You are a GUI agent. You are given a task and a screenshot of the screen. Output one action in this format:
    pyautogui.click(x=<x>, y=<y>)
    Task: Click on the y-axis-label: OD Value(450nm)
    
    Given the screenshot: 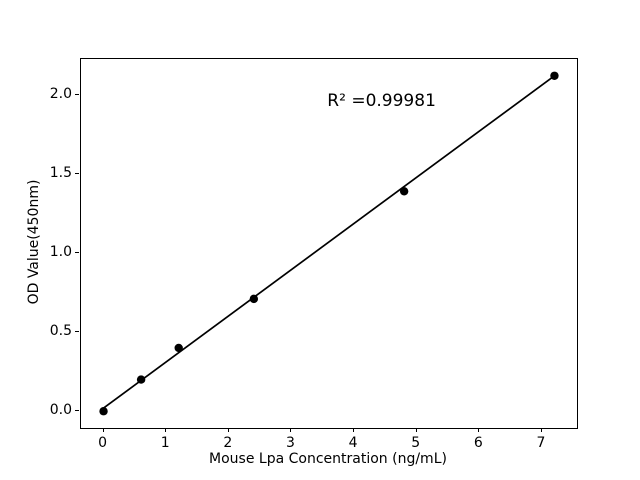 What is the action you would take?
    pyautogui.click(x=34, y=242)
    